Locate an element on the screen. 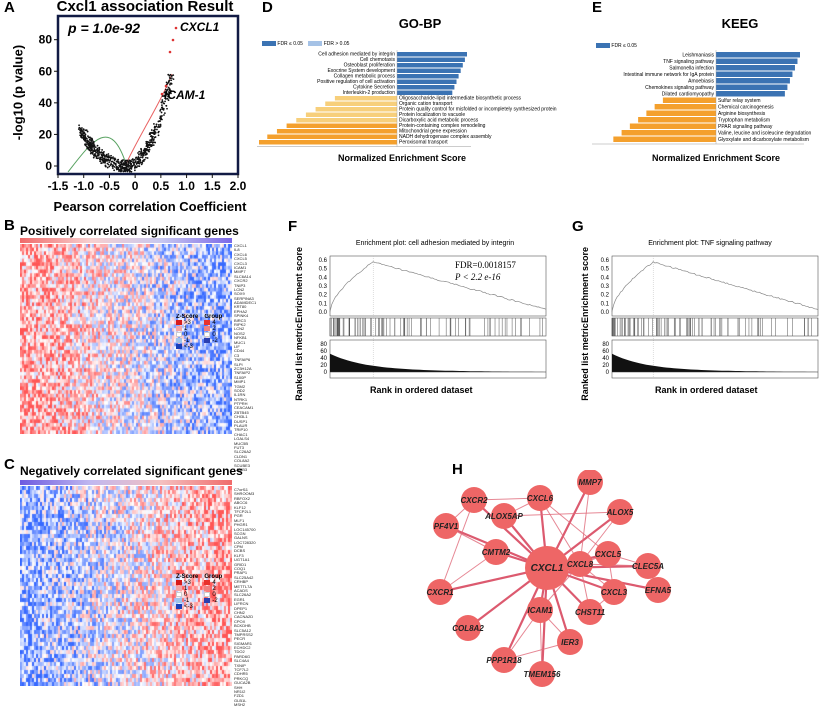 Image resolution: width=824 pixels, height=708 pixels. rm-ylabel-g: Ranked list metric is located at coordinates (585, 362).